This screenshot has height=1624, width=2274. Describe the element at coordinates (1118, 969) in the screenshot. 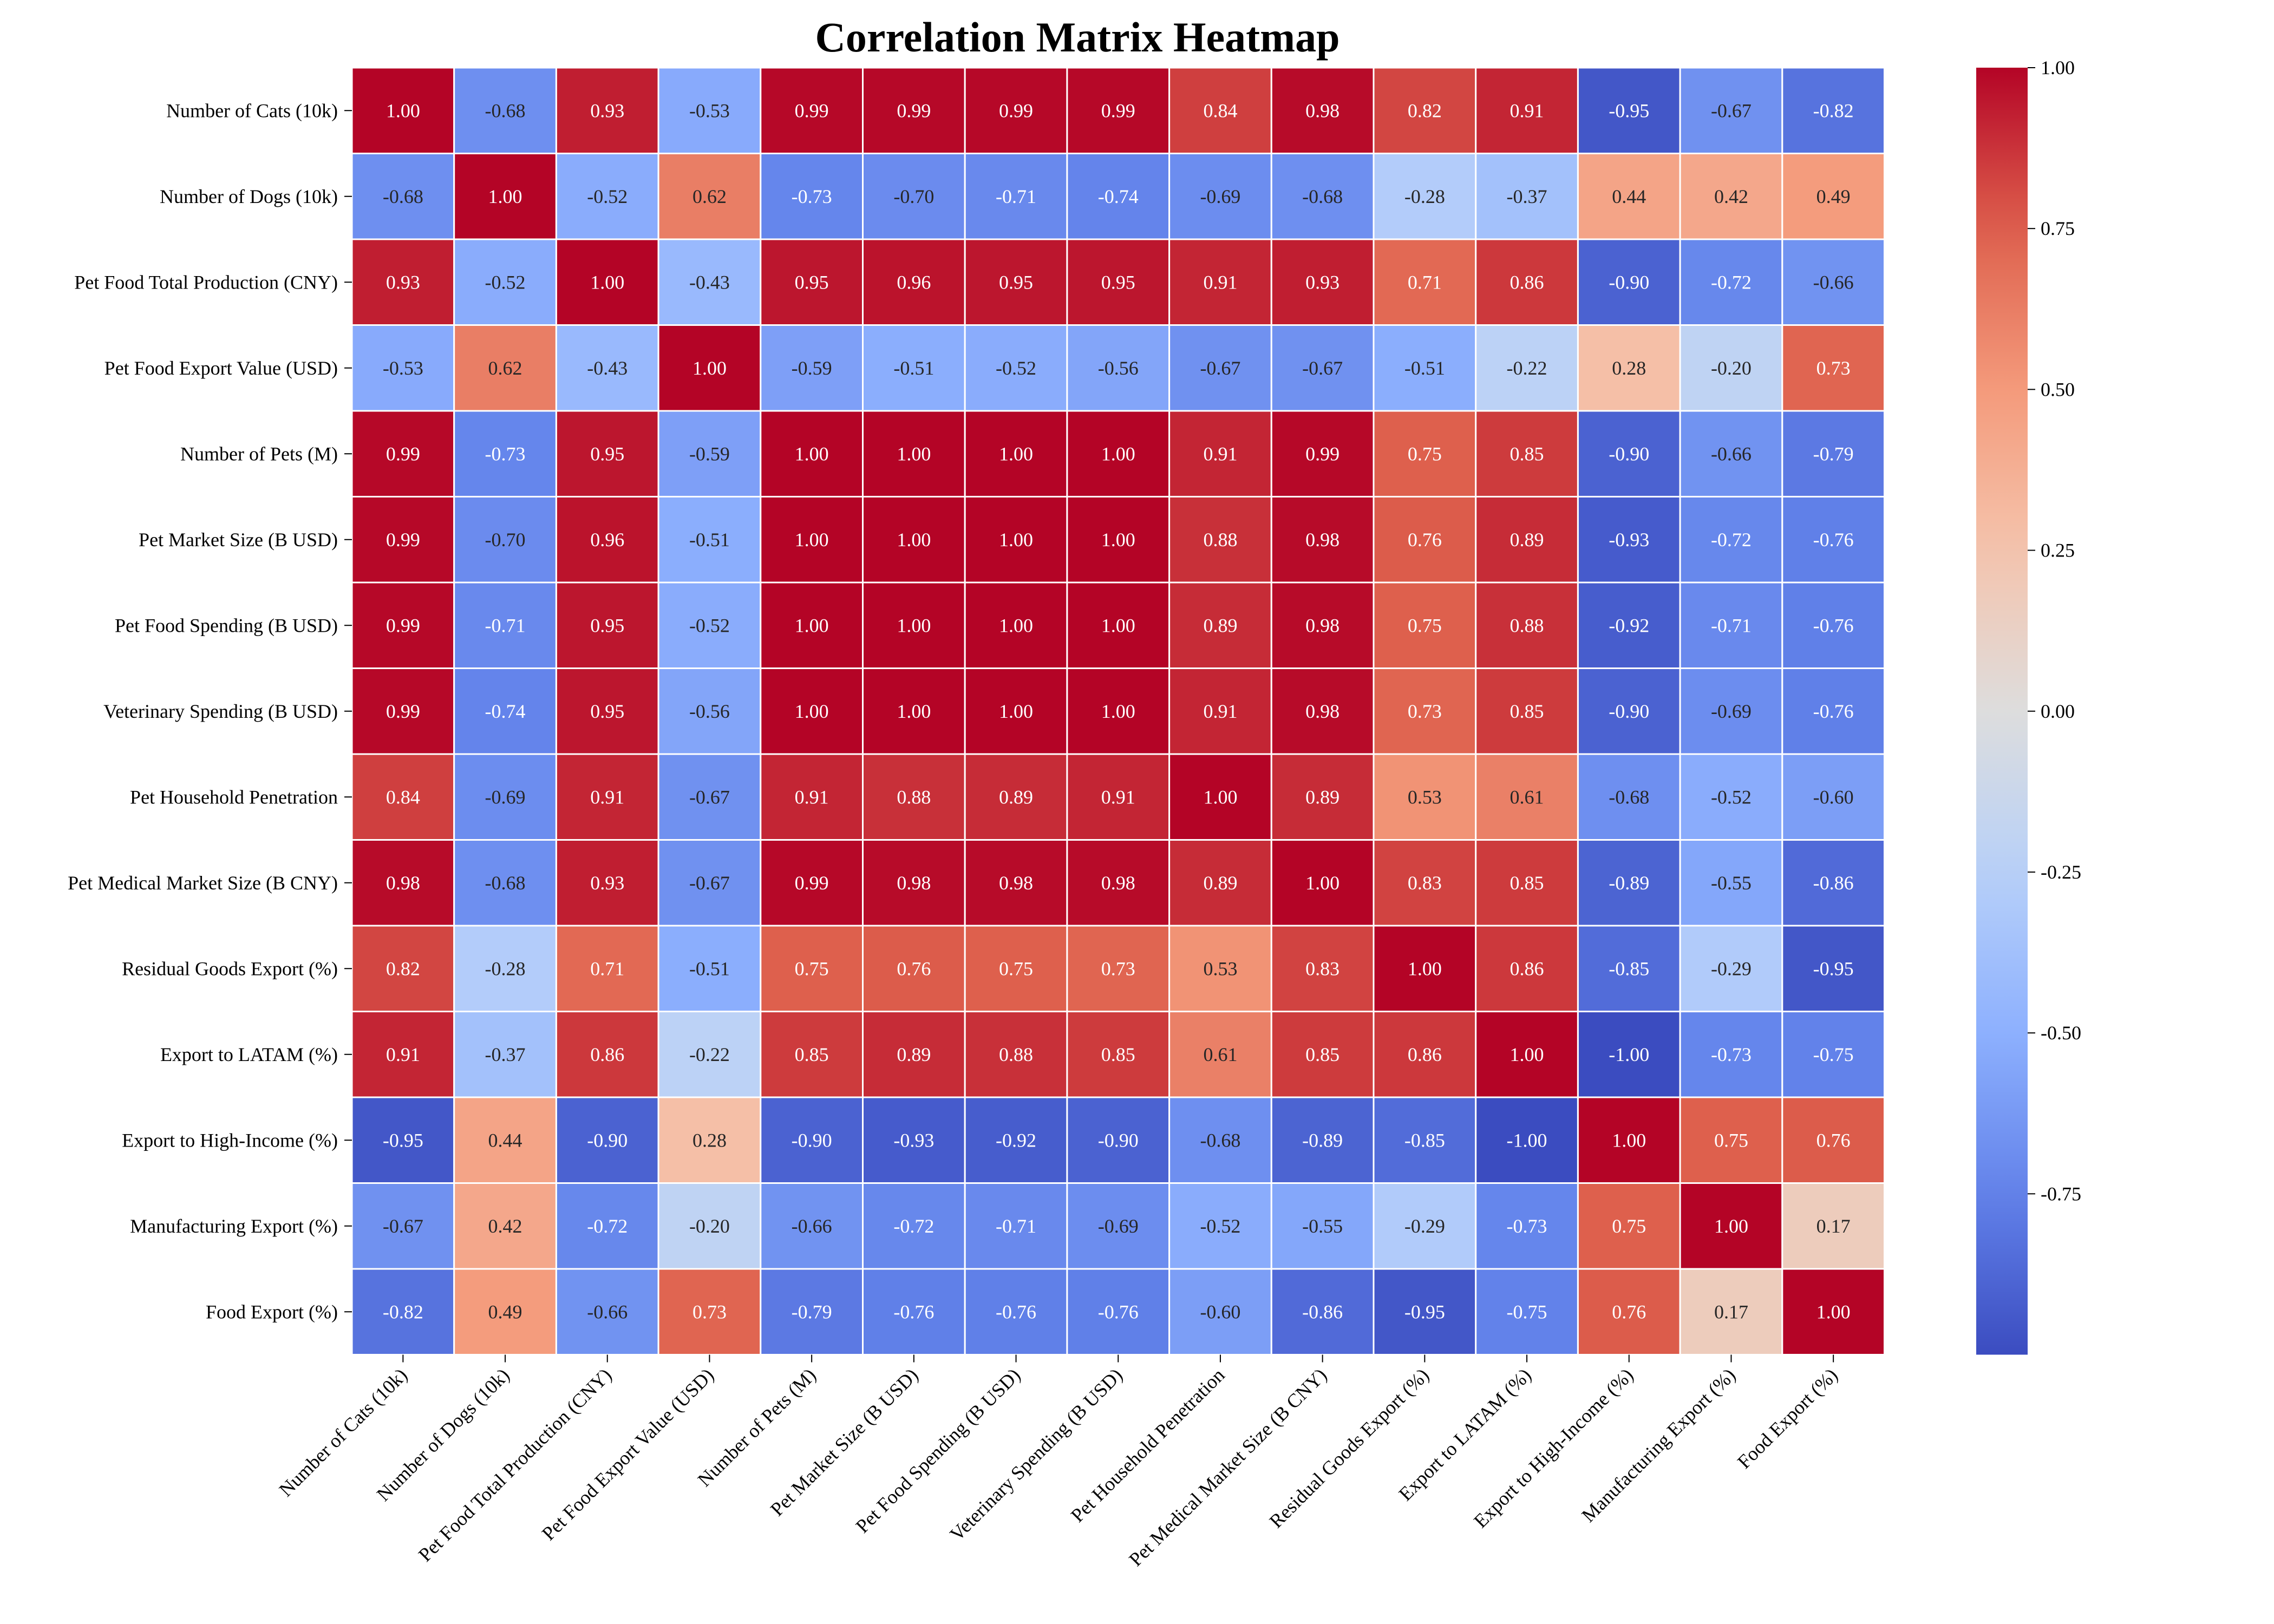

I see `cell-value-label: 0.73` at that location.